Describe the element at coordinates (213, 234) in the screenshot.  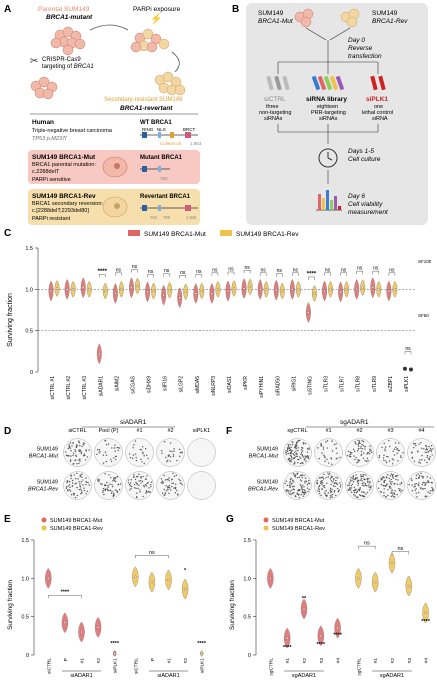
I see `c-legend: SUM149 BRCA1-Mut SUM149 BRCA1-Rev` at that location.